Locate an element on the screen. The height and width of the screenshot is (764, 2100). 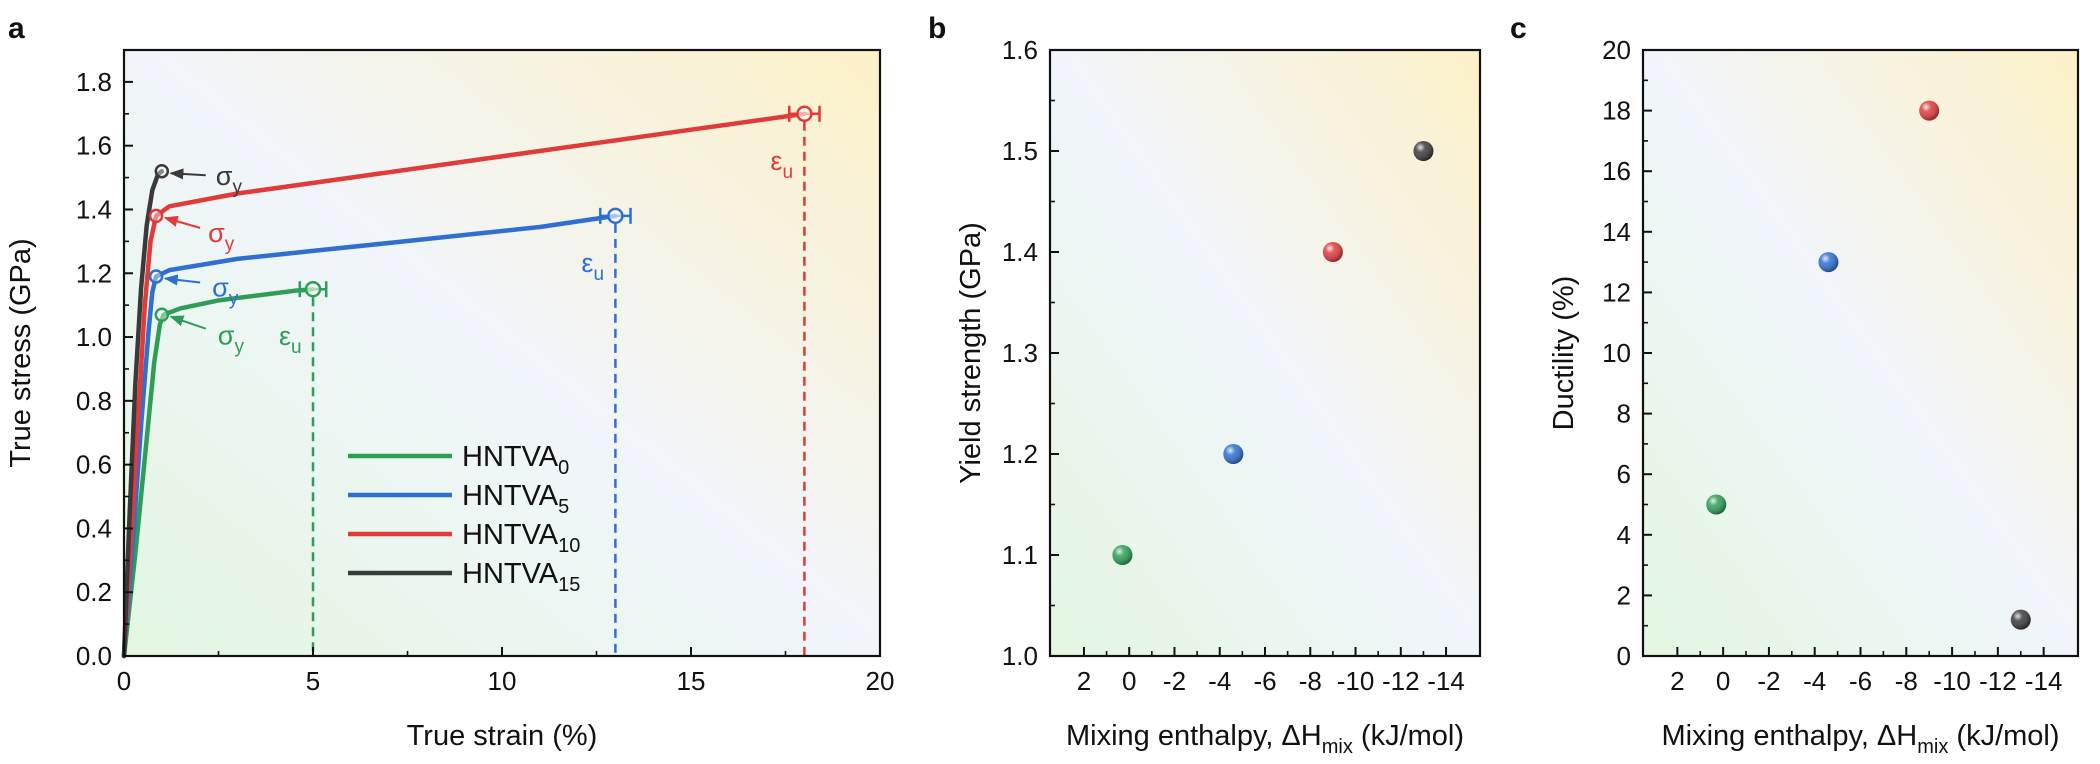
y-tick-label: 8 is located at coordinates (1624, 414).